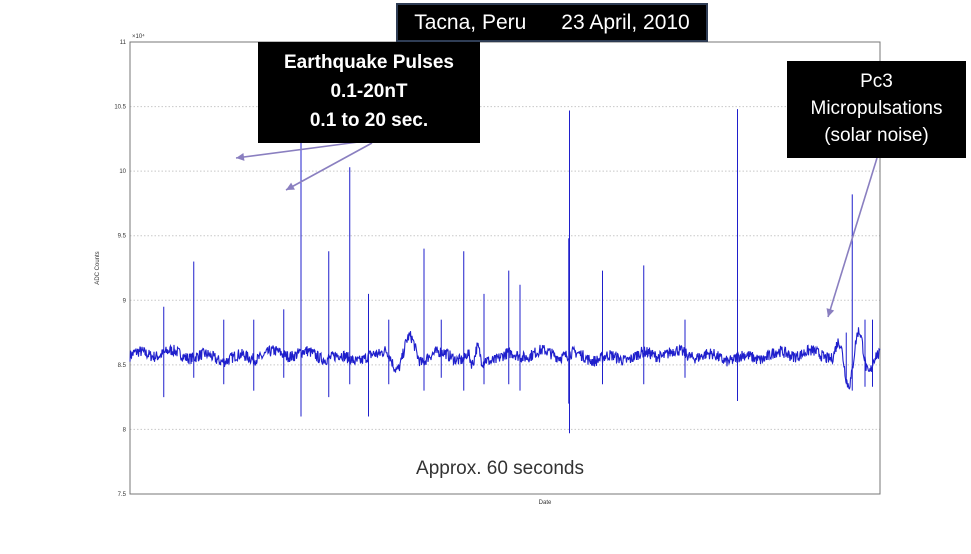  What do you see at coordinates (122, 237) in the screenshot?
I see `y-tick-label: 9.5` at bounding box center [122, 237].